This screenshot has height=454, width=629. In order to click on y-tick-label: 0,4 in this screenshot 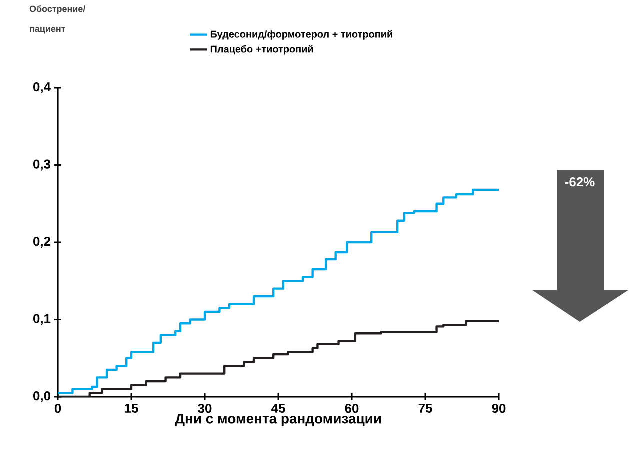, I will do `click(42, 88)`.